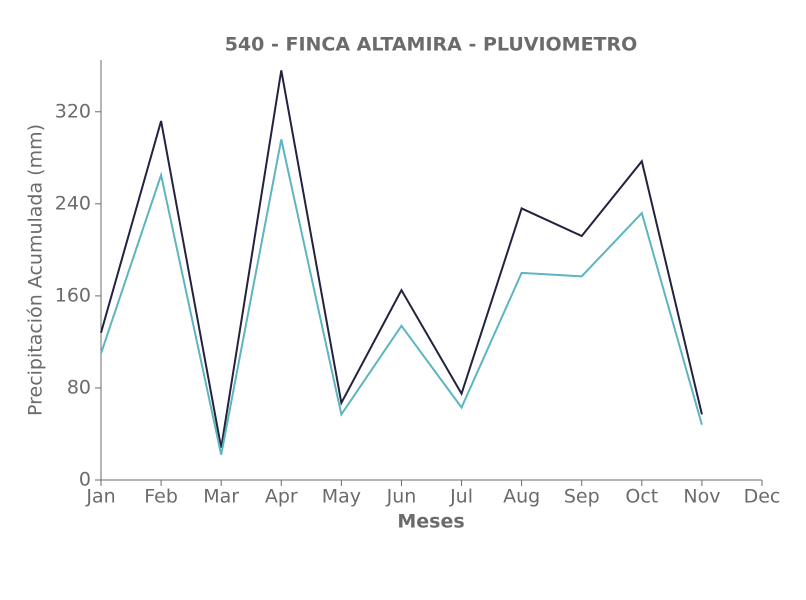 This screenshot has width=806, height=600. I want to click on x-tick-label: Dec, so click(762, 497).